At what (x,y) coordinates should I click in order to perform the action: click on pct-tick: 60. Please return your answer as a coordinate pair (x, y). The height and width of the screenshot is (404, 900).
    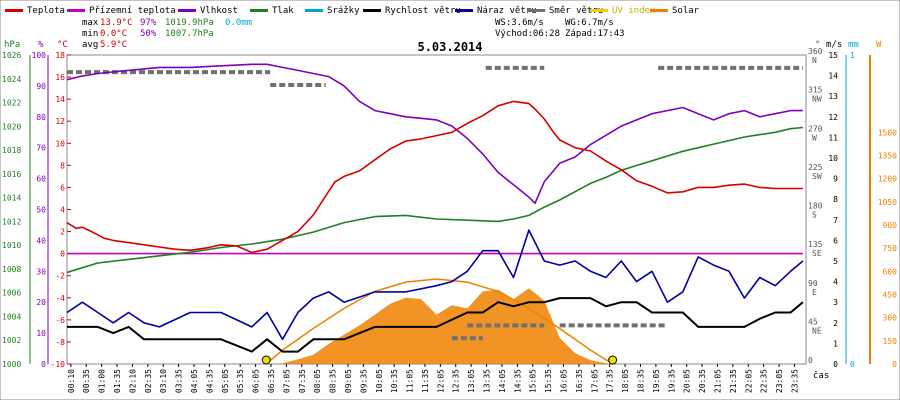
    Looking at the image, I should click on (41, 179).